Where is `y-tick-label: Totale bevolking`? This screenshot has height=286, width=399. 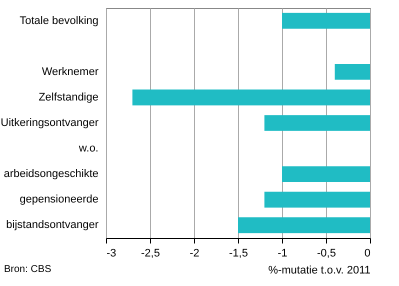 y-tick-label: Totale bevolking is located at coordinates (59, 20).